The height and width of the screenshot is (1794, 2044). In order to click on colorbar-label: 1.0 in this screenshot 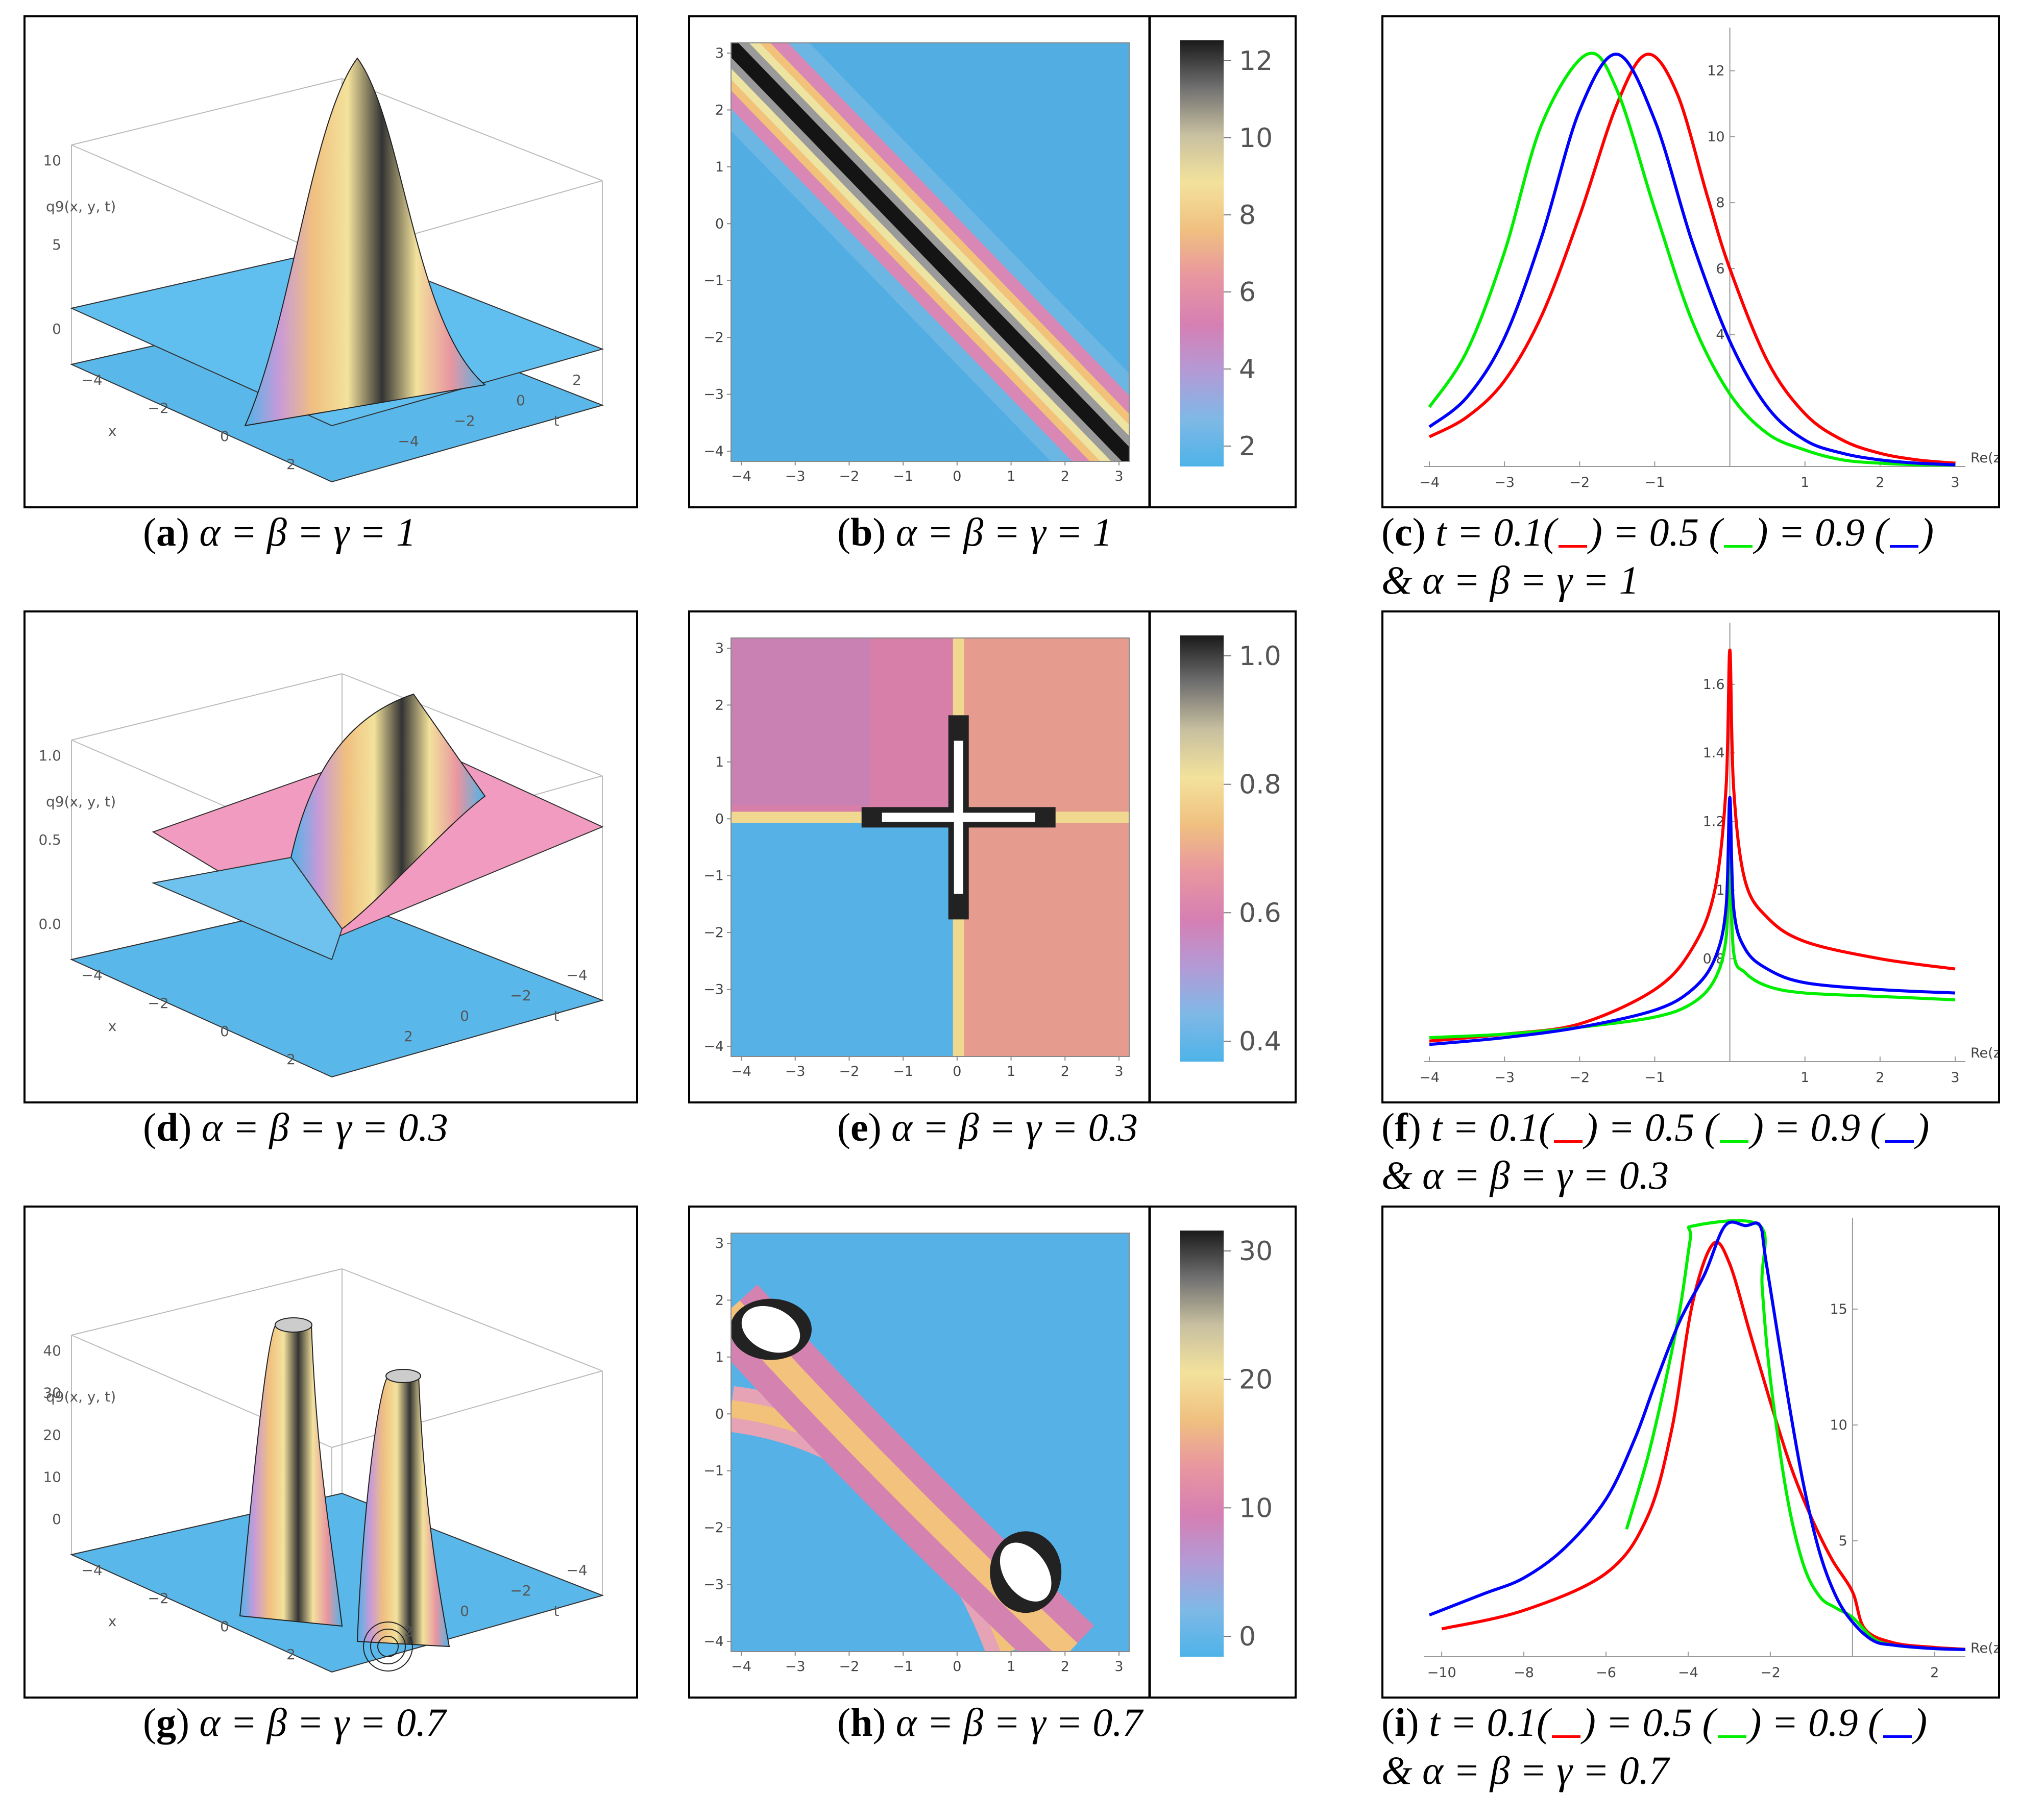, I will do `click(1260, 656)`.